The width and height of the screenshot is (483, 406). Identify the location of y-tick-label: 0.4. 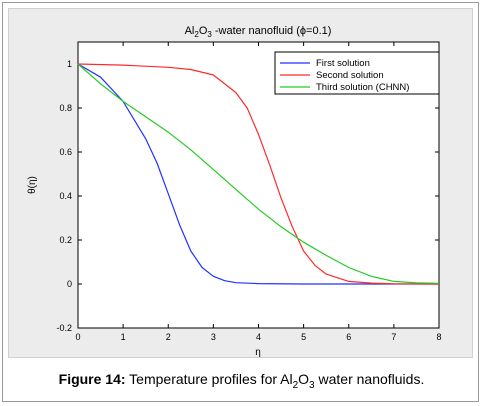
(65, 196).